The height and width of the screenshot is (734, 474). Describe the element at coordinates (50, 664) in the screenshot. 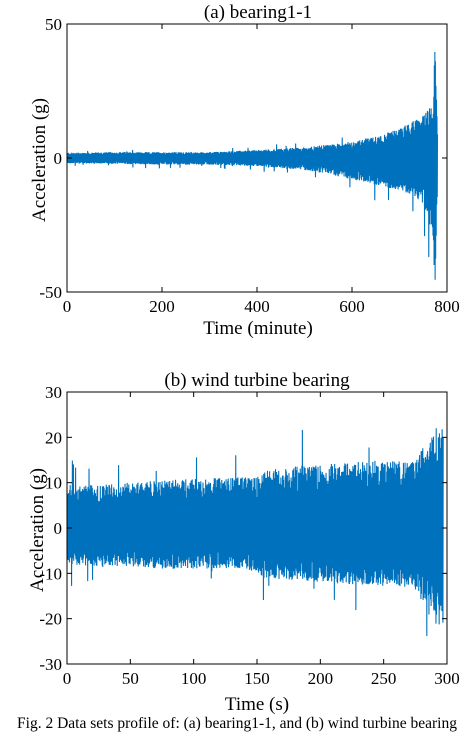

I see `y-tick-label: -30` at that location.